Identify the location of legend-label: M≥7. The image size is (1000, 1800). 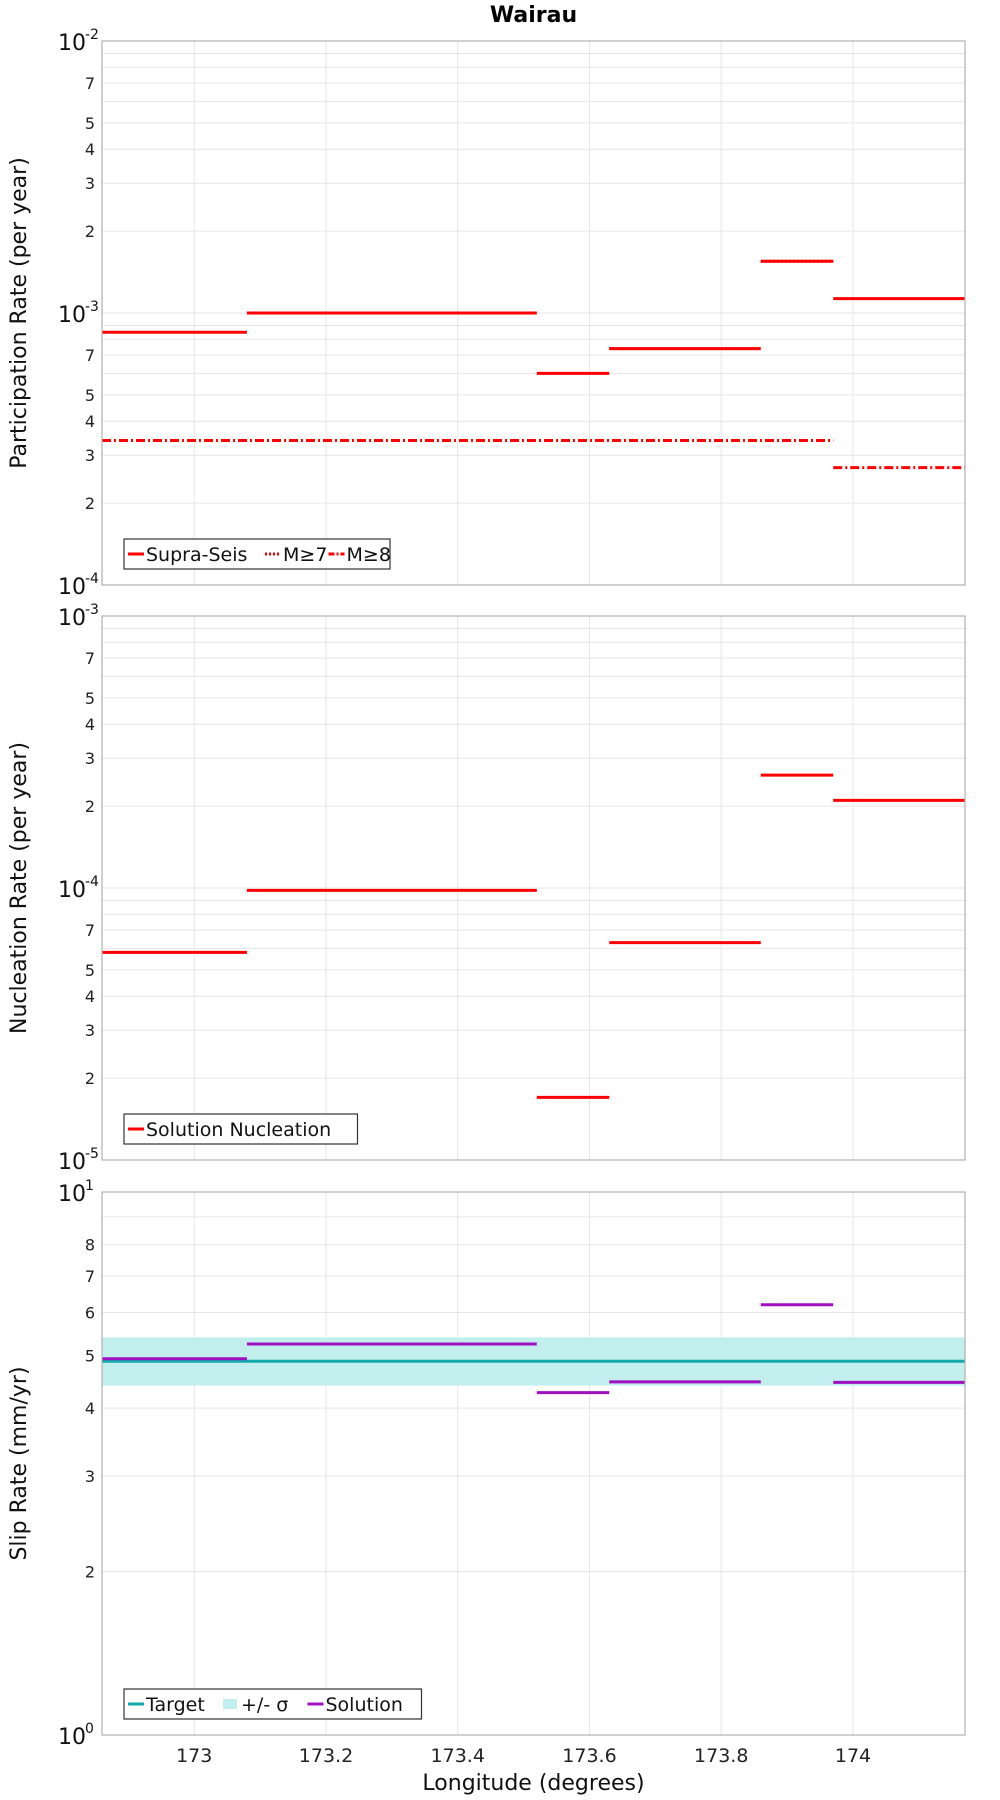
(305, 555).